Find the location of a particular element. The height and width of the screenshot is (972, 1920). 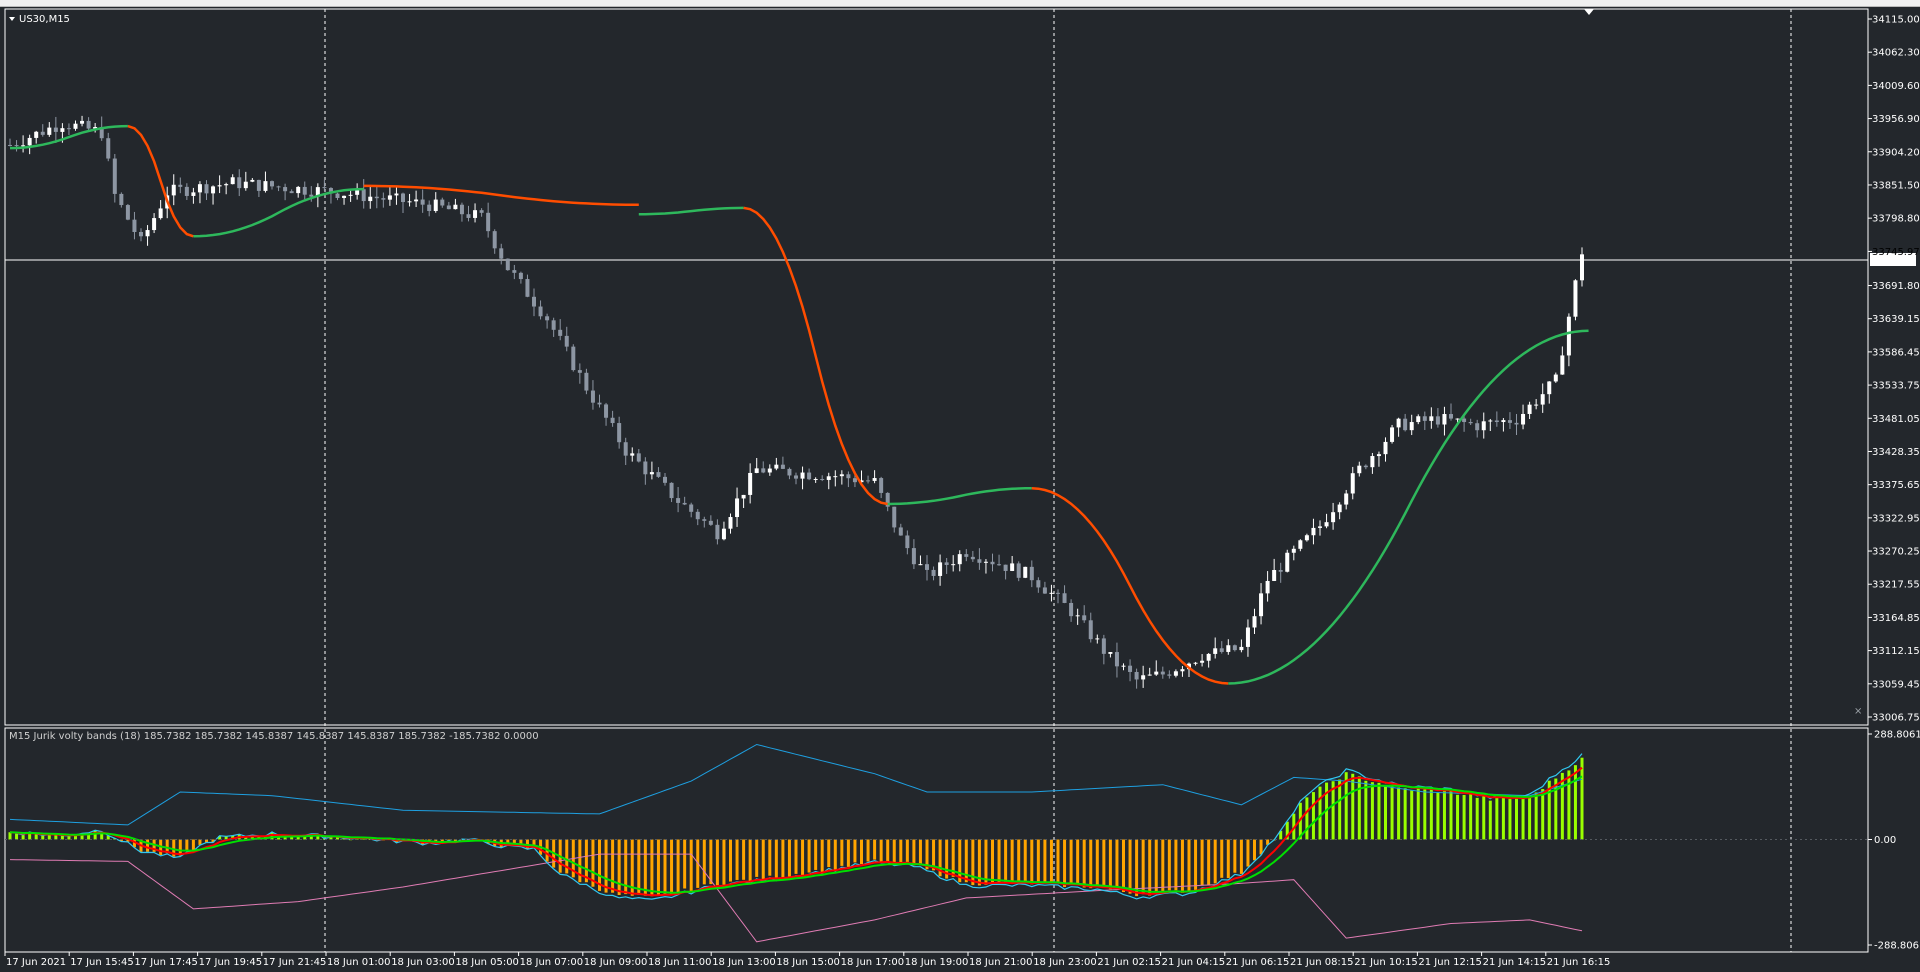

price-tick-label: 33691.80 is located at coordinates (1896, 286).